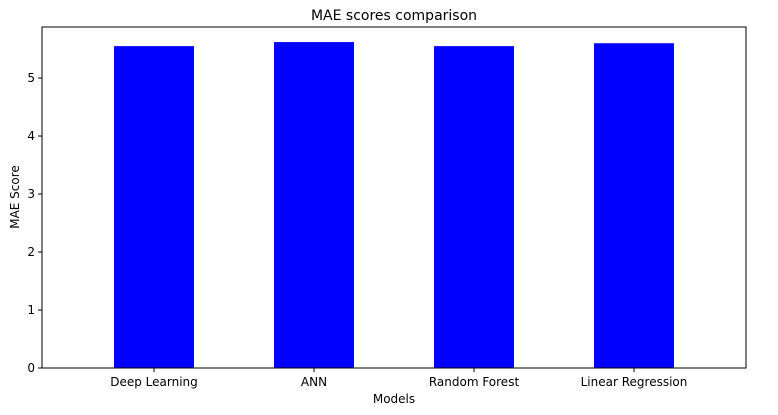 This screenshot has height=415, width=778. Describe the element at coordinates (31, 368) in the screenshot. I see `y-tick-label: 0` at that location.